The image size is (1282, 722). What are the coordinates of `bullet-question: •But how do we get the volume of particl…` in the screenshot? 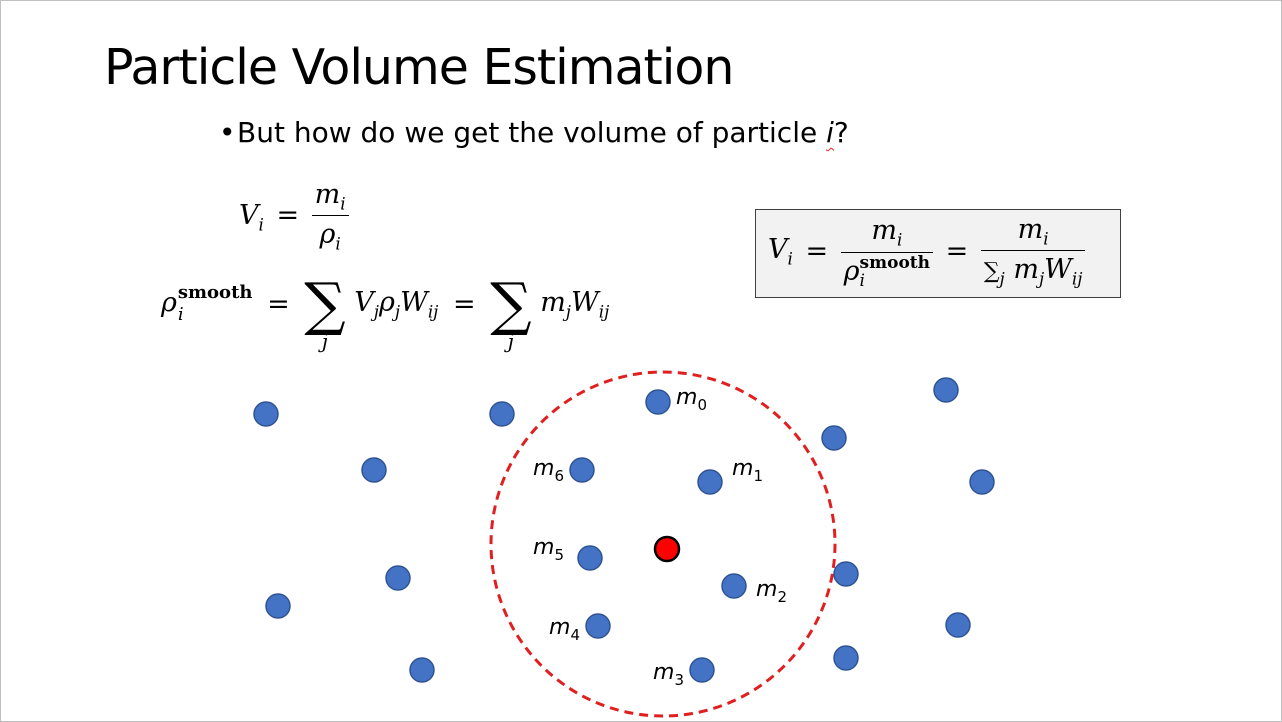 It's located at (534, 132).